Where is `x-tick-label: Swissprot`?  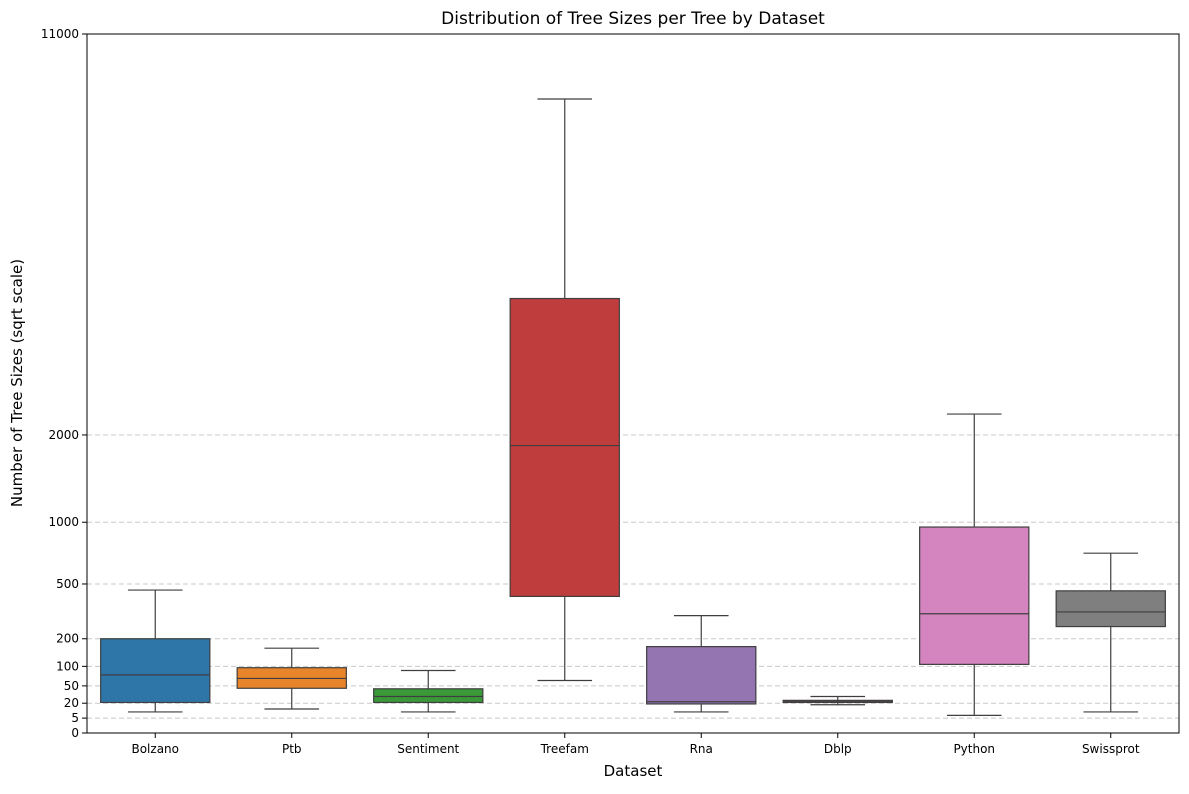
x-tick-label: Swissprot is located at coordinates (1111, 749).